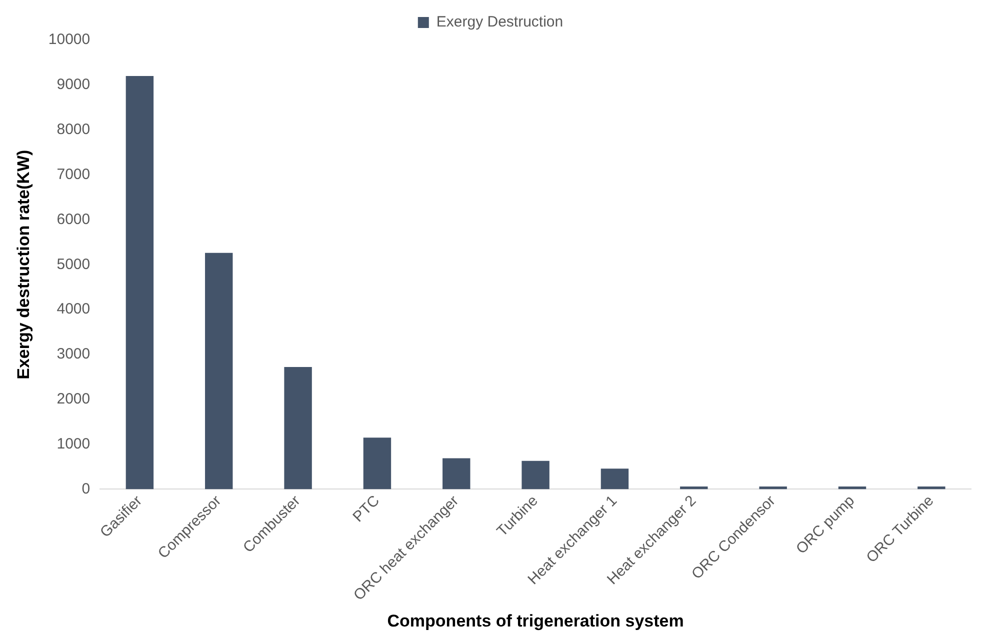 The height and width of the screenshot is (641, 981). Describe the element at coordinates (73, 309) in the screenshot. I see `y-tick-label: 4000` at that location.